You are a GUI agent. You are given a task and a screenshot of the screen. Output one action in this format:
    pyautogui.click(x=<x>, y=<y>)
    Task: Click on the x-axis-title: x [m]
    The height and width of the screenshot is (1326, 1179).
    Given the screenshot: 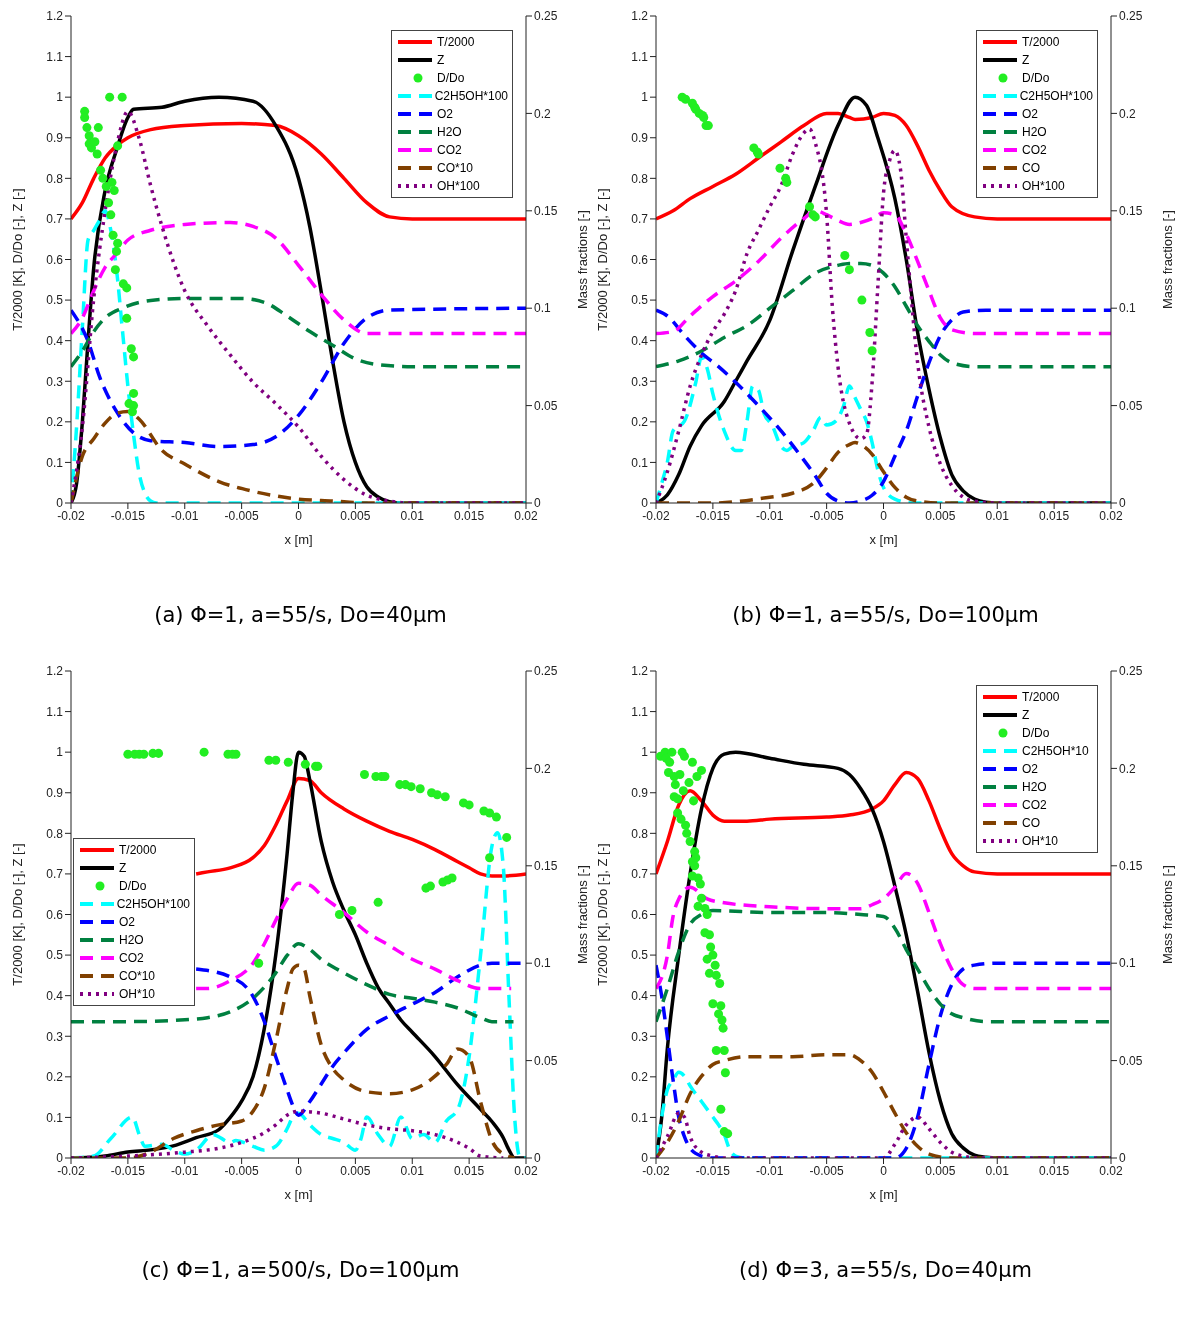 What is the action you would take?
    pyautogui.click(x=883, y=539)
    